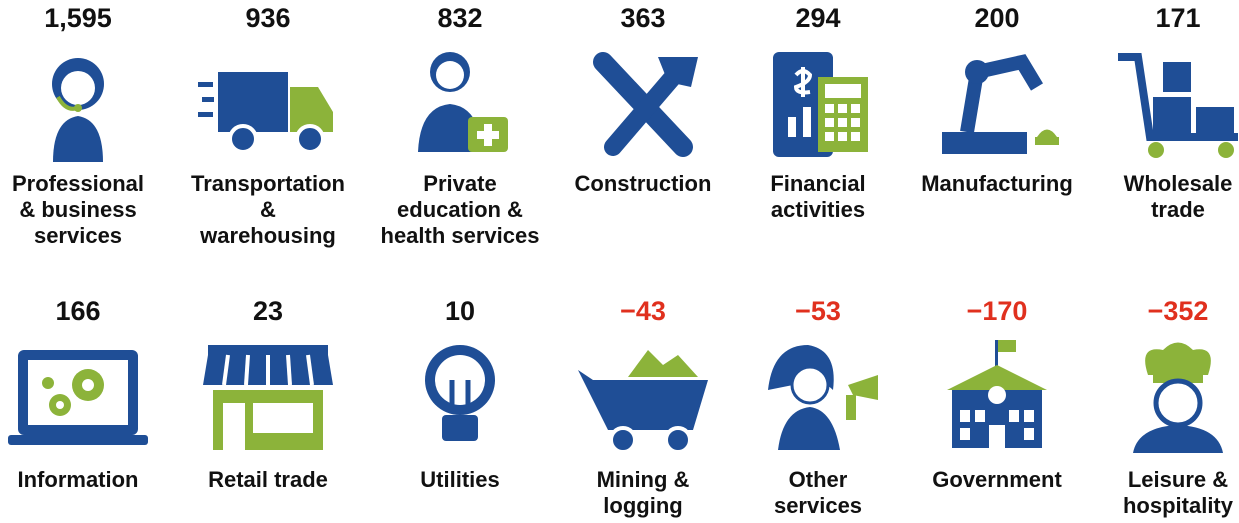  What do you see at coordinates (997, 479) in the screenshot?
I see `industry-label: Government` at bounding box center [997, 479].